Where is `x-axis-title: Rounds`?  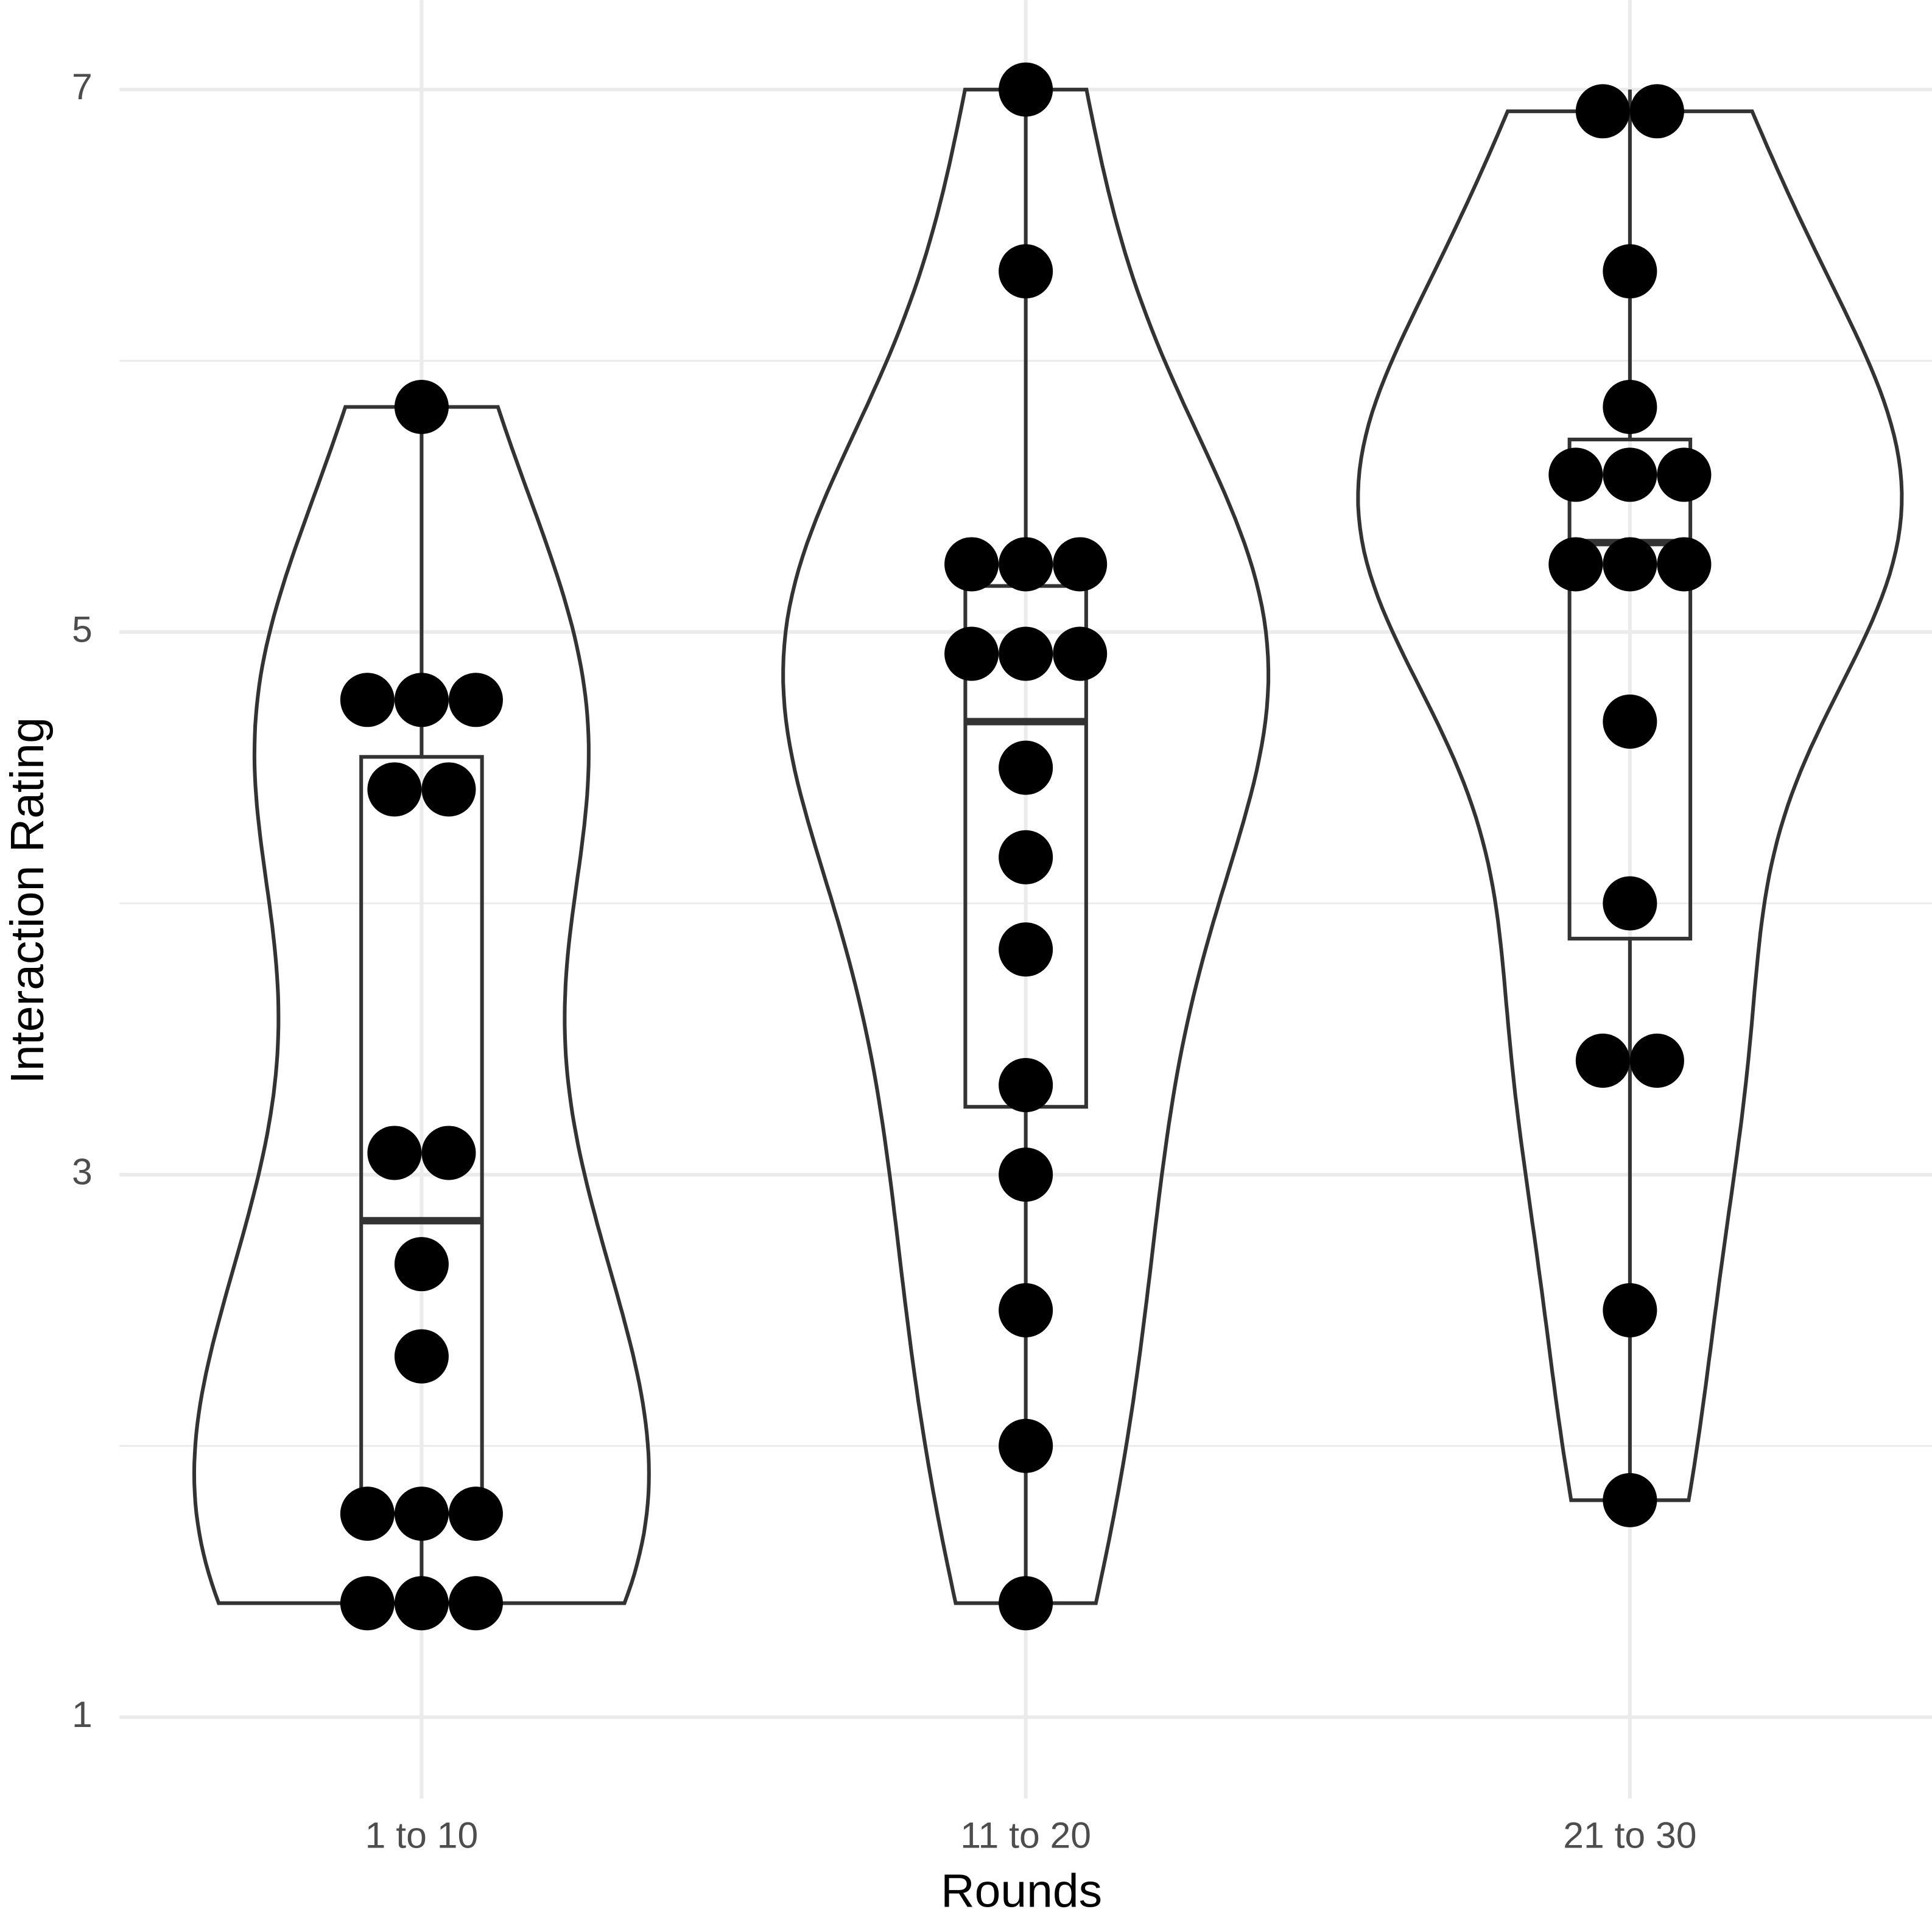
x-axis-title: Rounds is located at coordinates (1022, 1891).